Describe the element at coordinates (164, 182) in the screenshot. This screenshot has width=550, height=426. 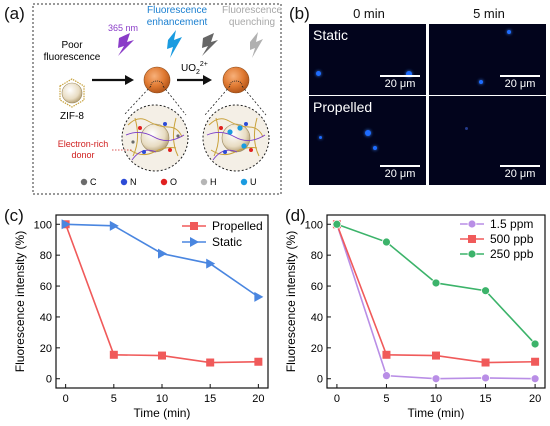
I see `legend-atom-o` at that location.